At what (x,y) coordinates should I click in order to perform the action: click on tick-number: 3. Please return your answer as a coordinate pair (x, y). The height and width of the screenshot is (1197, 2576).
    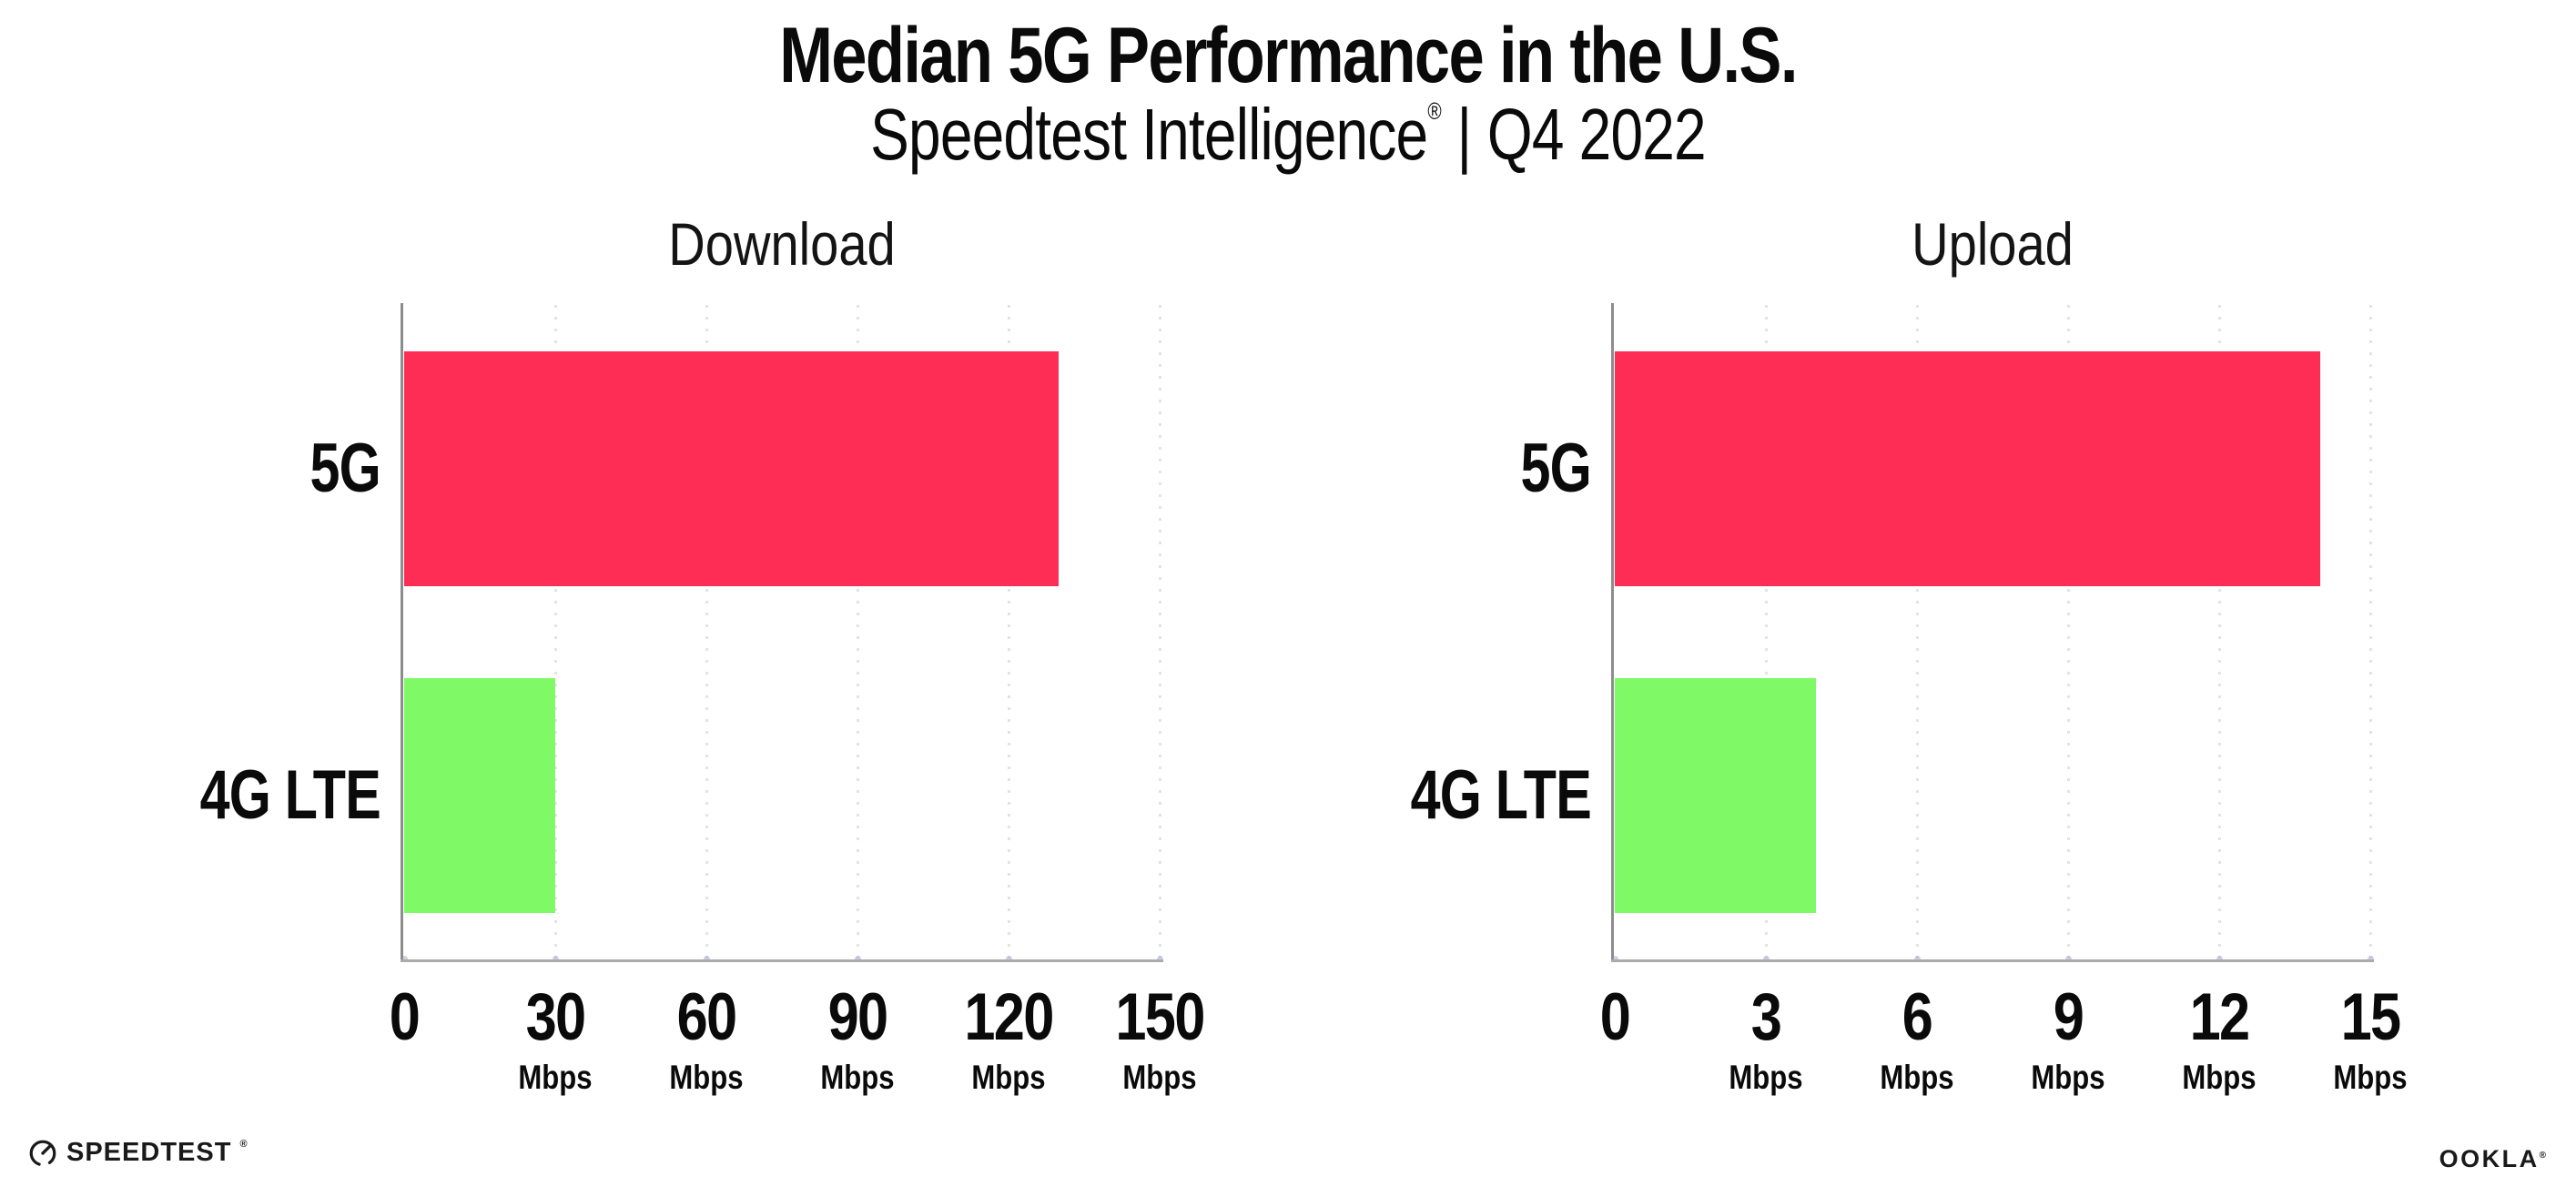
    Looking at the image, I should click on (1766, 1017).